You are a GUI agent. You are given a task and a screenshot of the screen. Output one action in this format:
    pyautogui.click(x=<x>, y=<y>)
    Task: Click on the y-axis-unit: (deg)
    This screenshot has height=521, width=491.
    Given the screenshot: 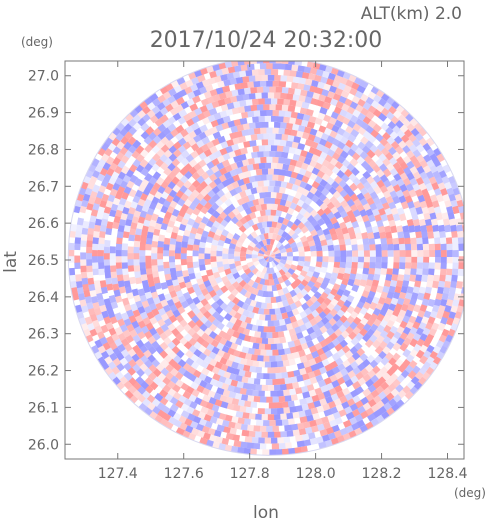 What is the action you would take?
    pyautogui.click(x=37, y=42)
    